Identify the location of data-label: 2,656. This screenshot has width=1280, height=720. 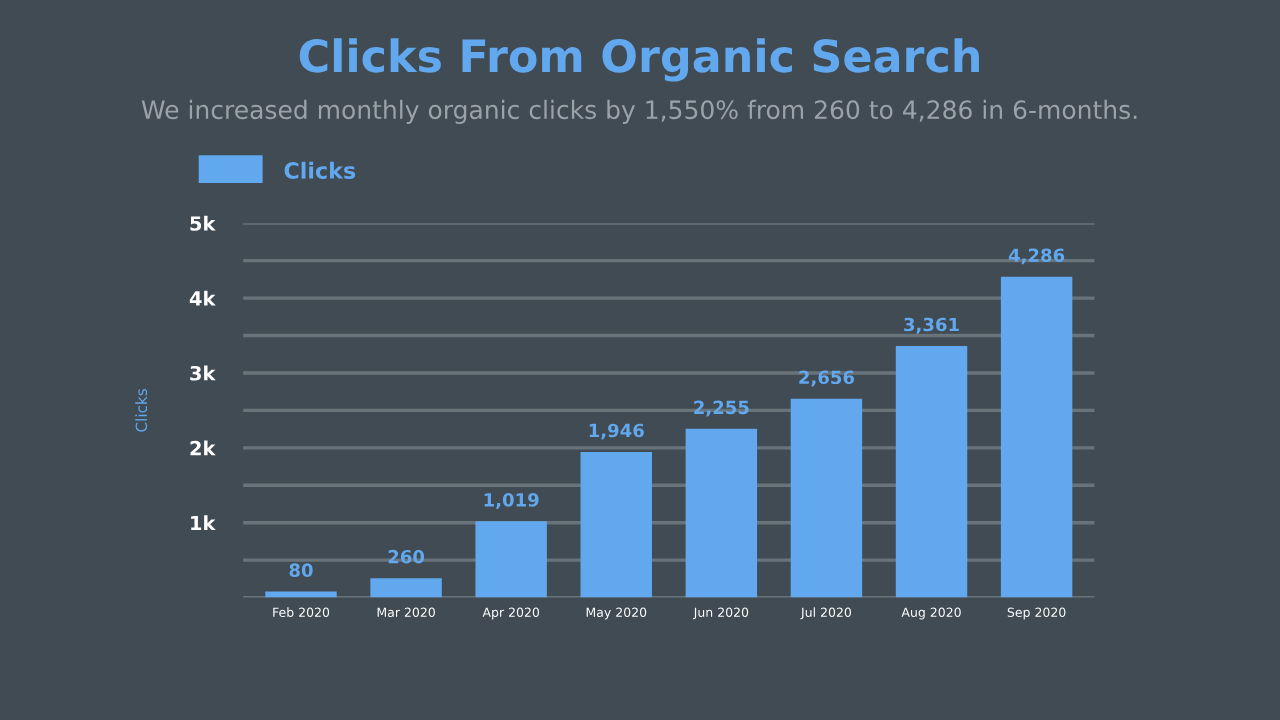
(827, 378).